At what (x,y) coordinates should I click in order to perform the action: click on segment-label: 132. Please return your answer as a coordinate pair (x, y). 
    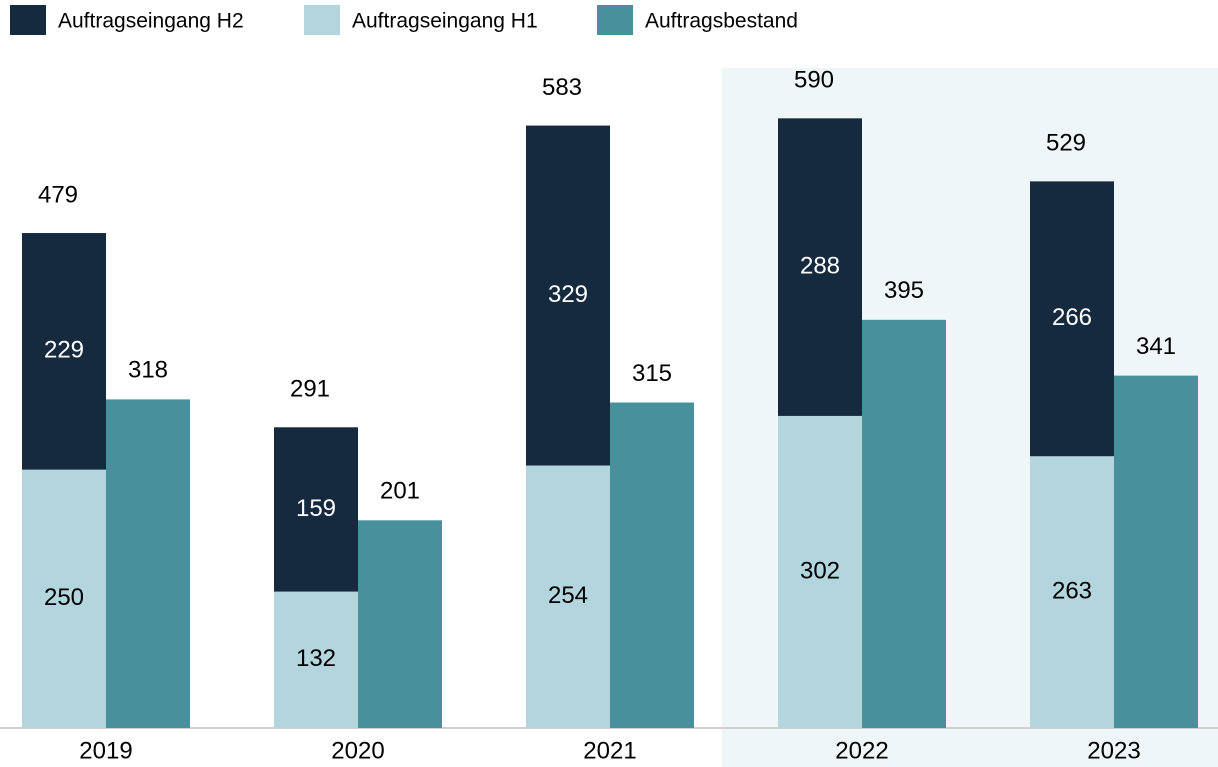
    Looking at the image, I should click on (316, 658).